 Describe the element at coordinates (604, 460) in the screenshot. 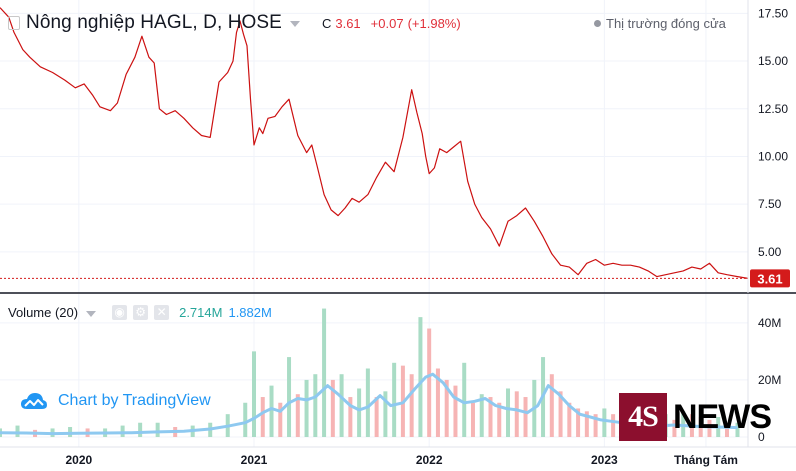

I see `time-tick-label: 2023` at that location.